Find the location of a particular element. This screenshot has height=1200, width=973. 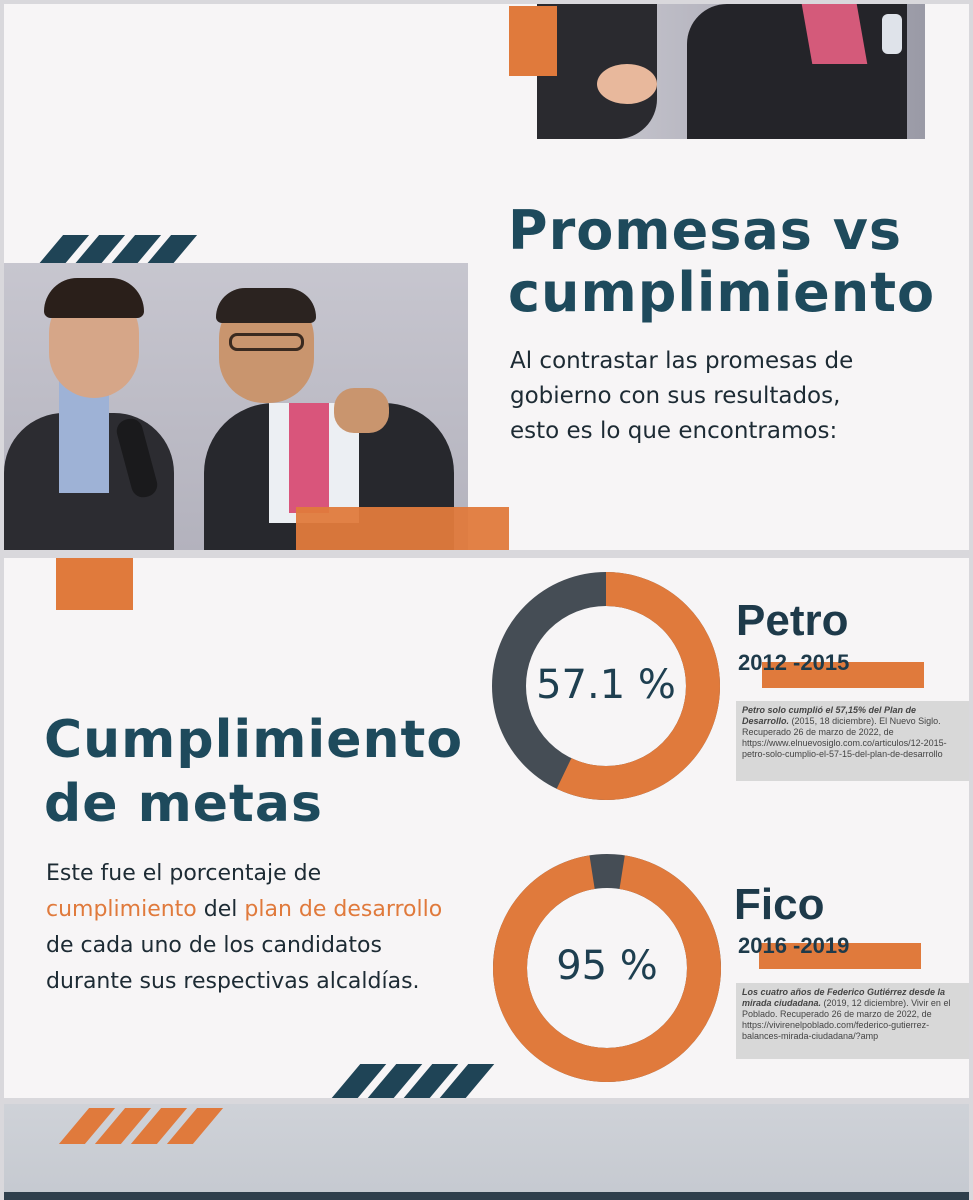

candidates-photo is located at coordinates (236, 406).